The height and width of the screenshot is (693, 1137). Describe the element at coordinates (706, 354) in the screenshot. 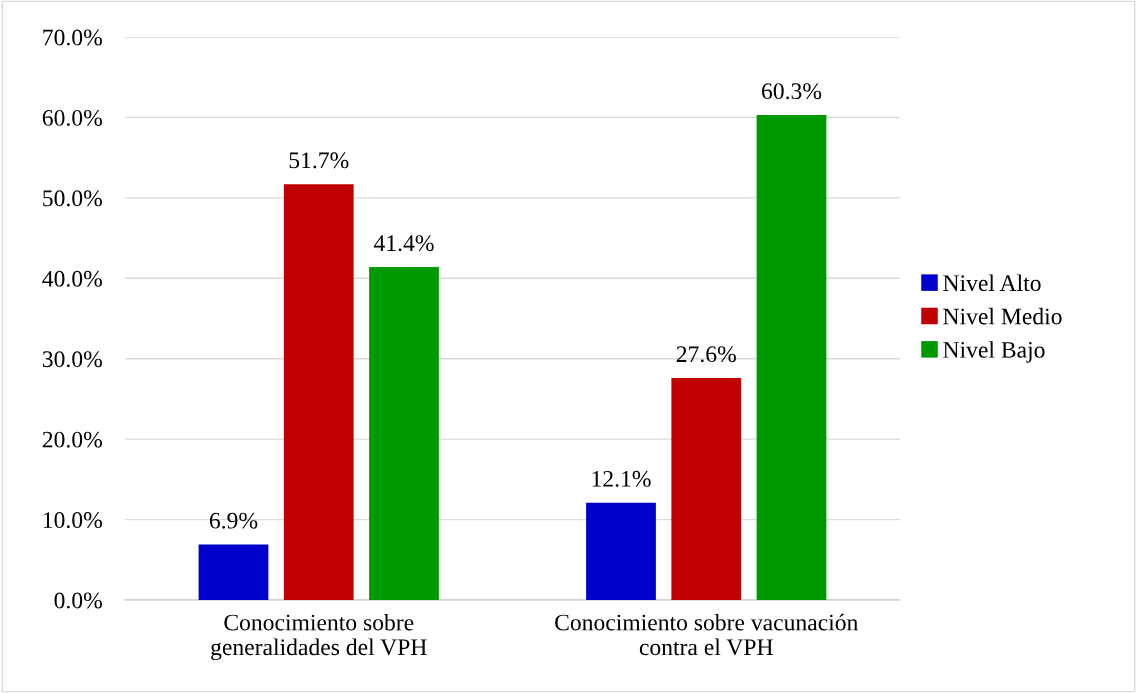

I see `data-label: 27.6%` at that location.